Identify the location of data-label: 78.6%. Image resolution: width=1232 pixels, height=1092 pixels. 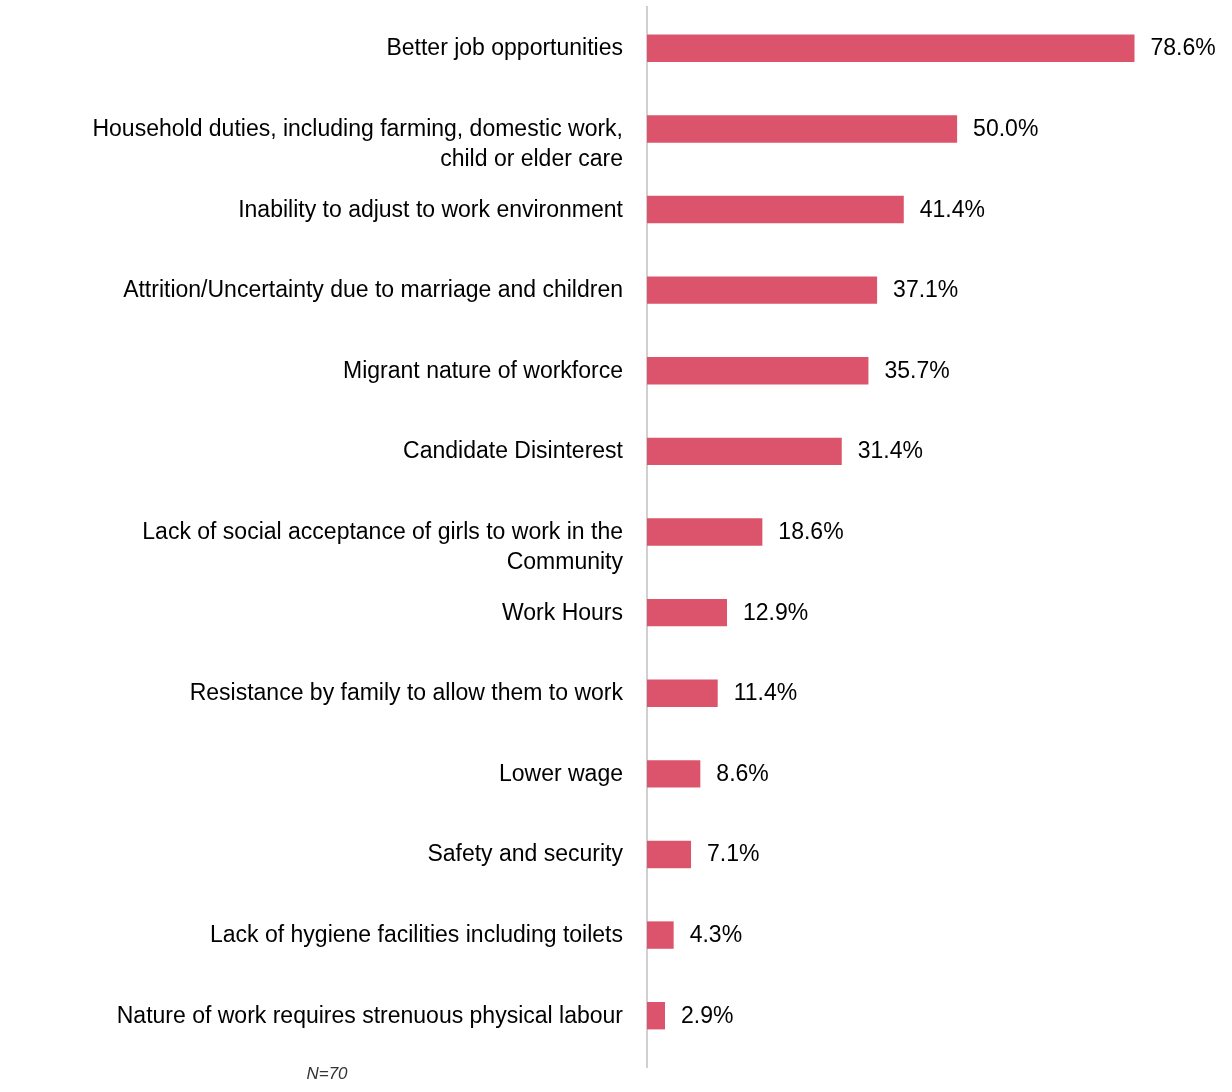
(1183, 47).